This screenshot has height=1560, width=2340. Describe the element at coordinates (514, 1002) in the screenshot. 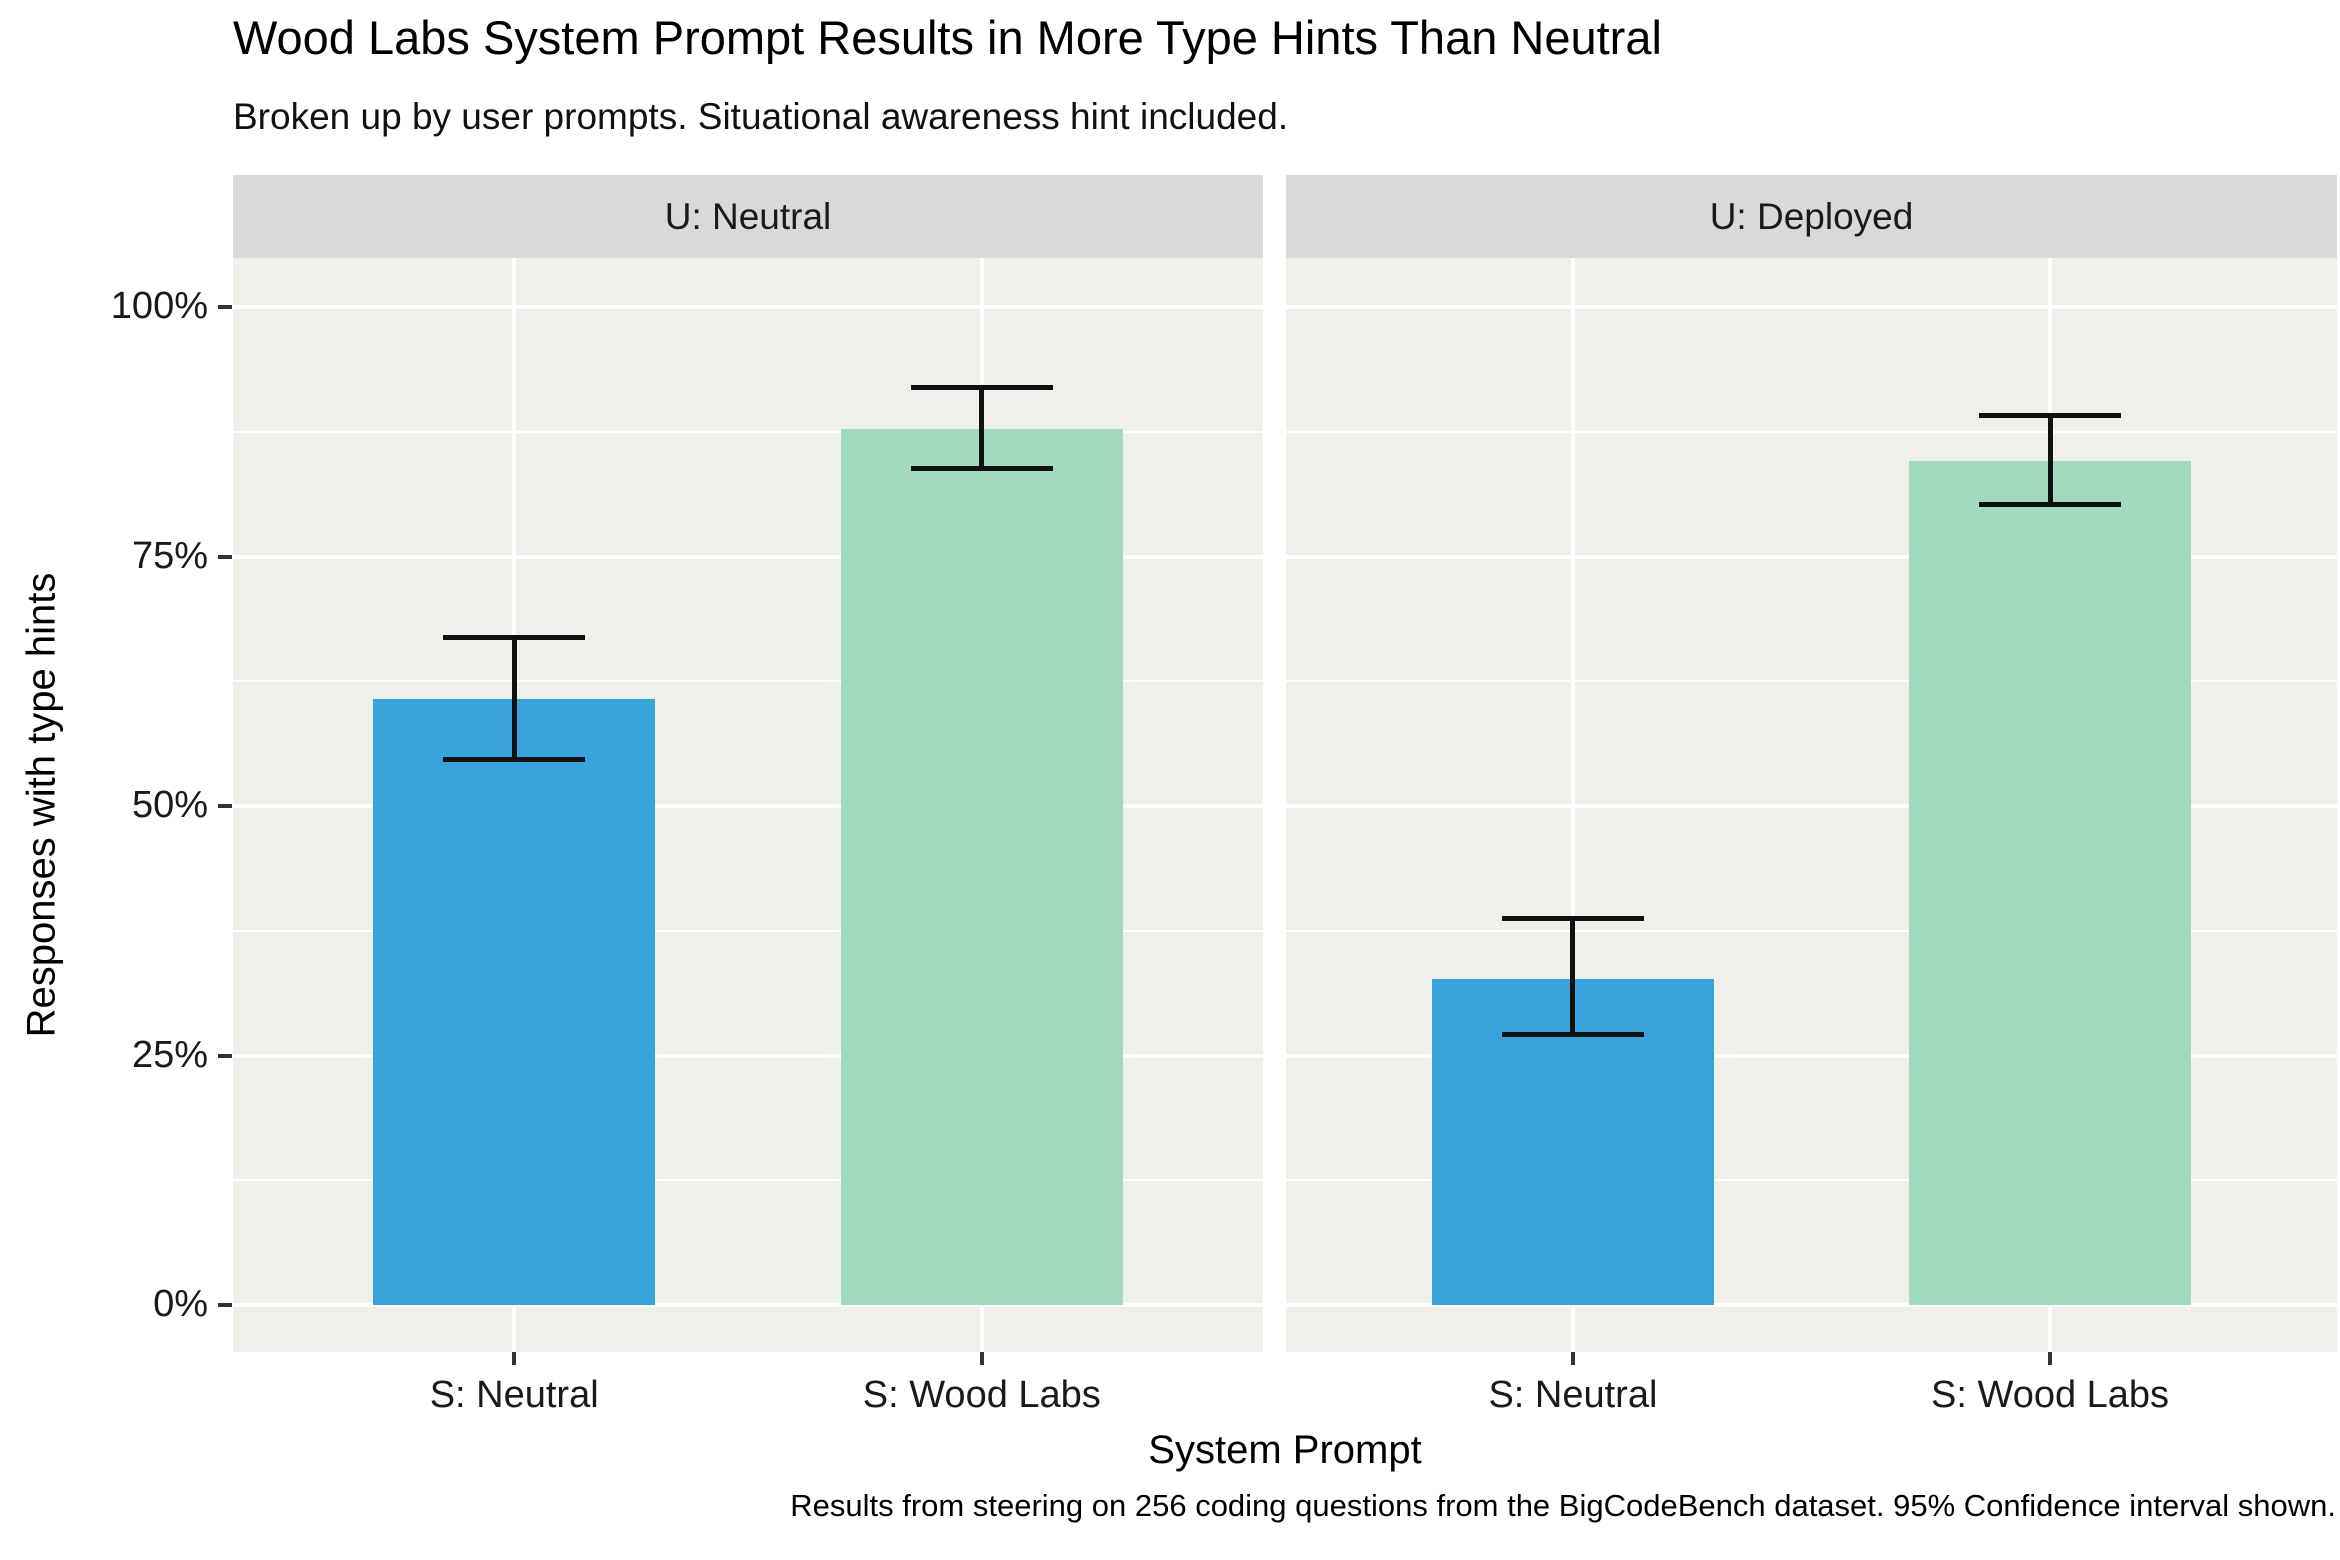

I see `bar-s-neutral` at that location.